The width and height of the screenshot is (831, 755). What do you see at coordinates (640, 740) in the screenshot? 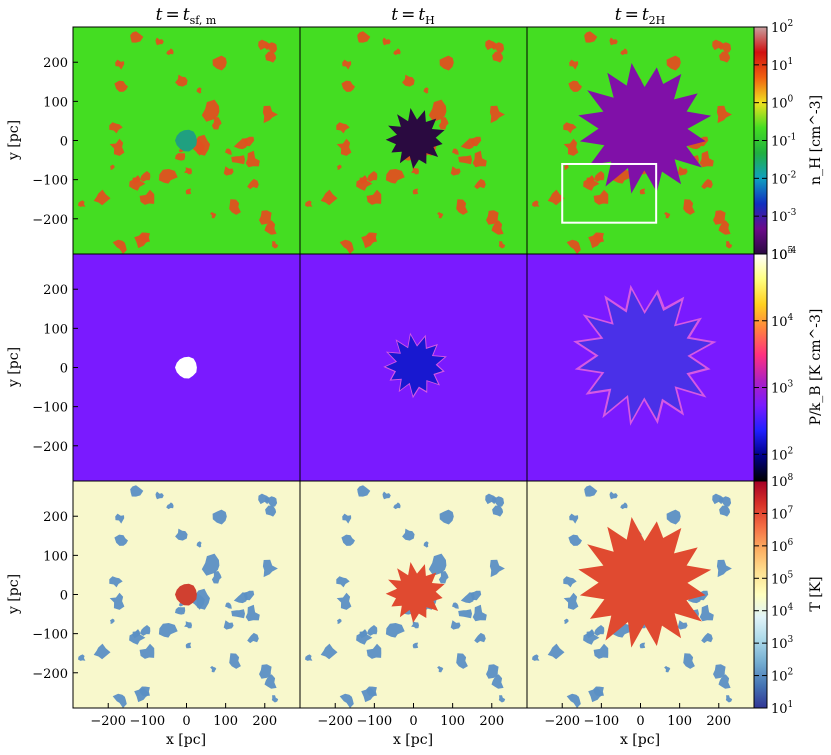
I see `x-axis-label-3: x [pc]` at bounding box center [640, 740].